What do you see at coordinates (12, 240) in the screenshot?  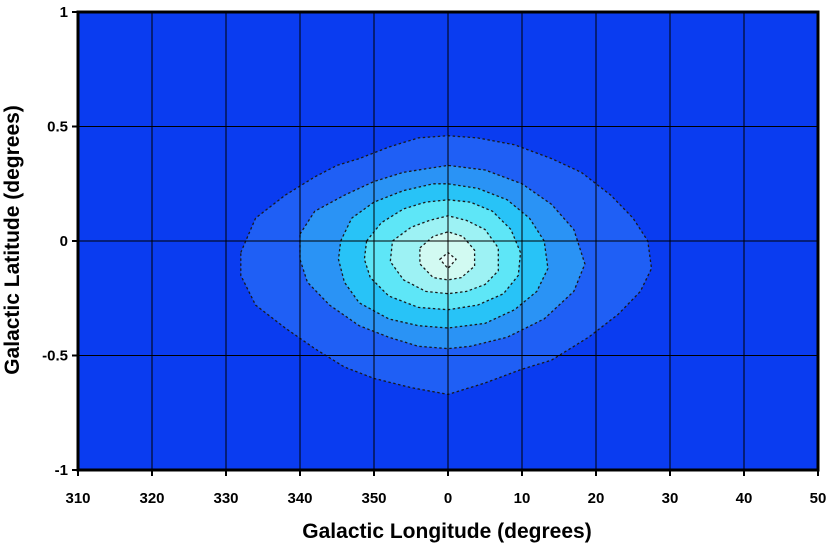 I see `y-axis-title: Galactic Latitude (degrees)` at bounding box center [12, 240].